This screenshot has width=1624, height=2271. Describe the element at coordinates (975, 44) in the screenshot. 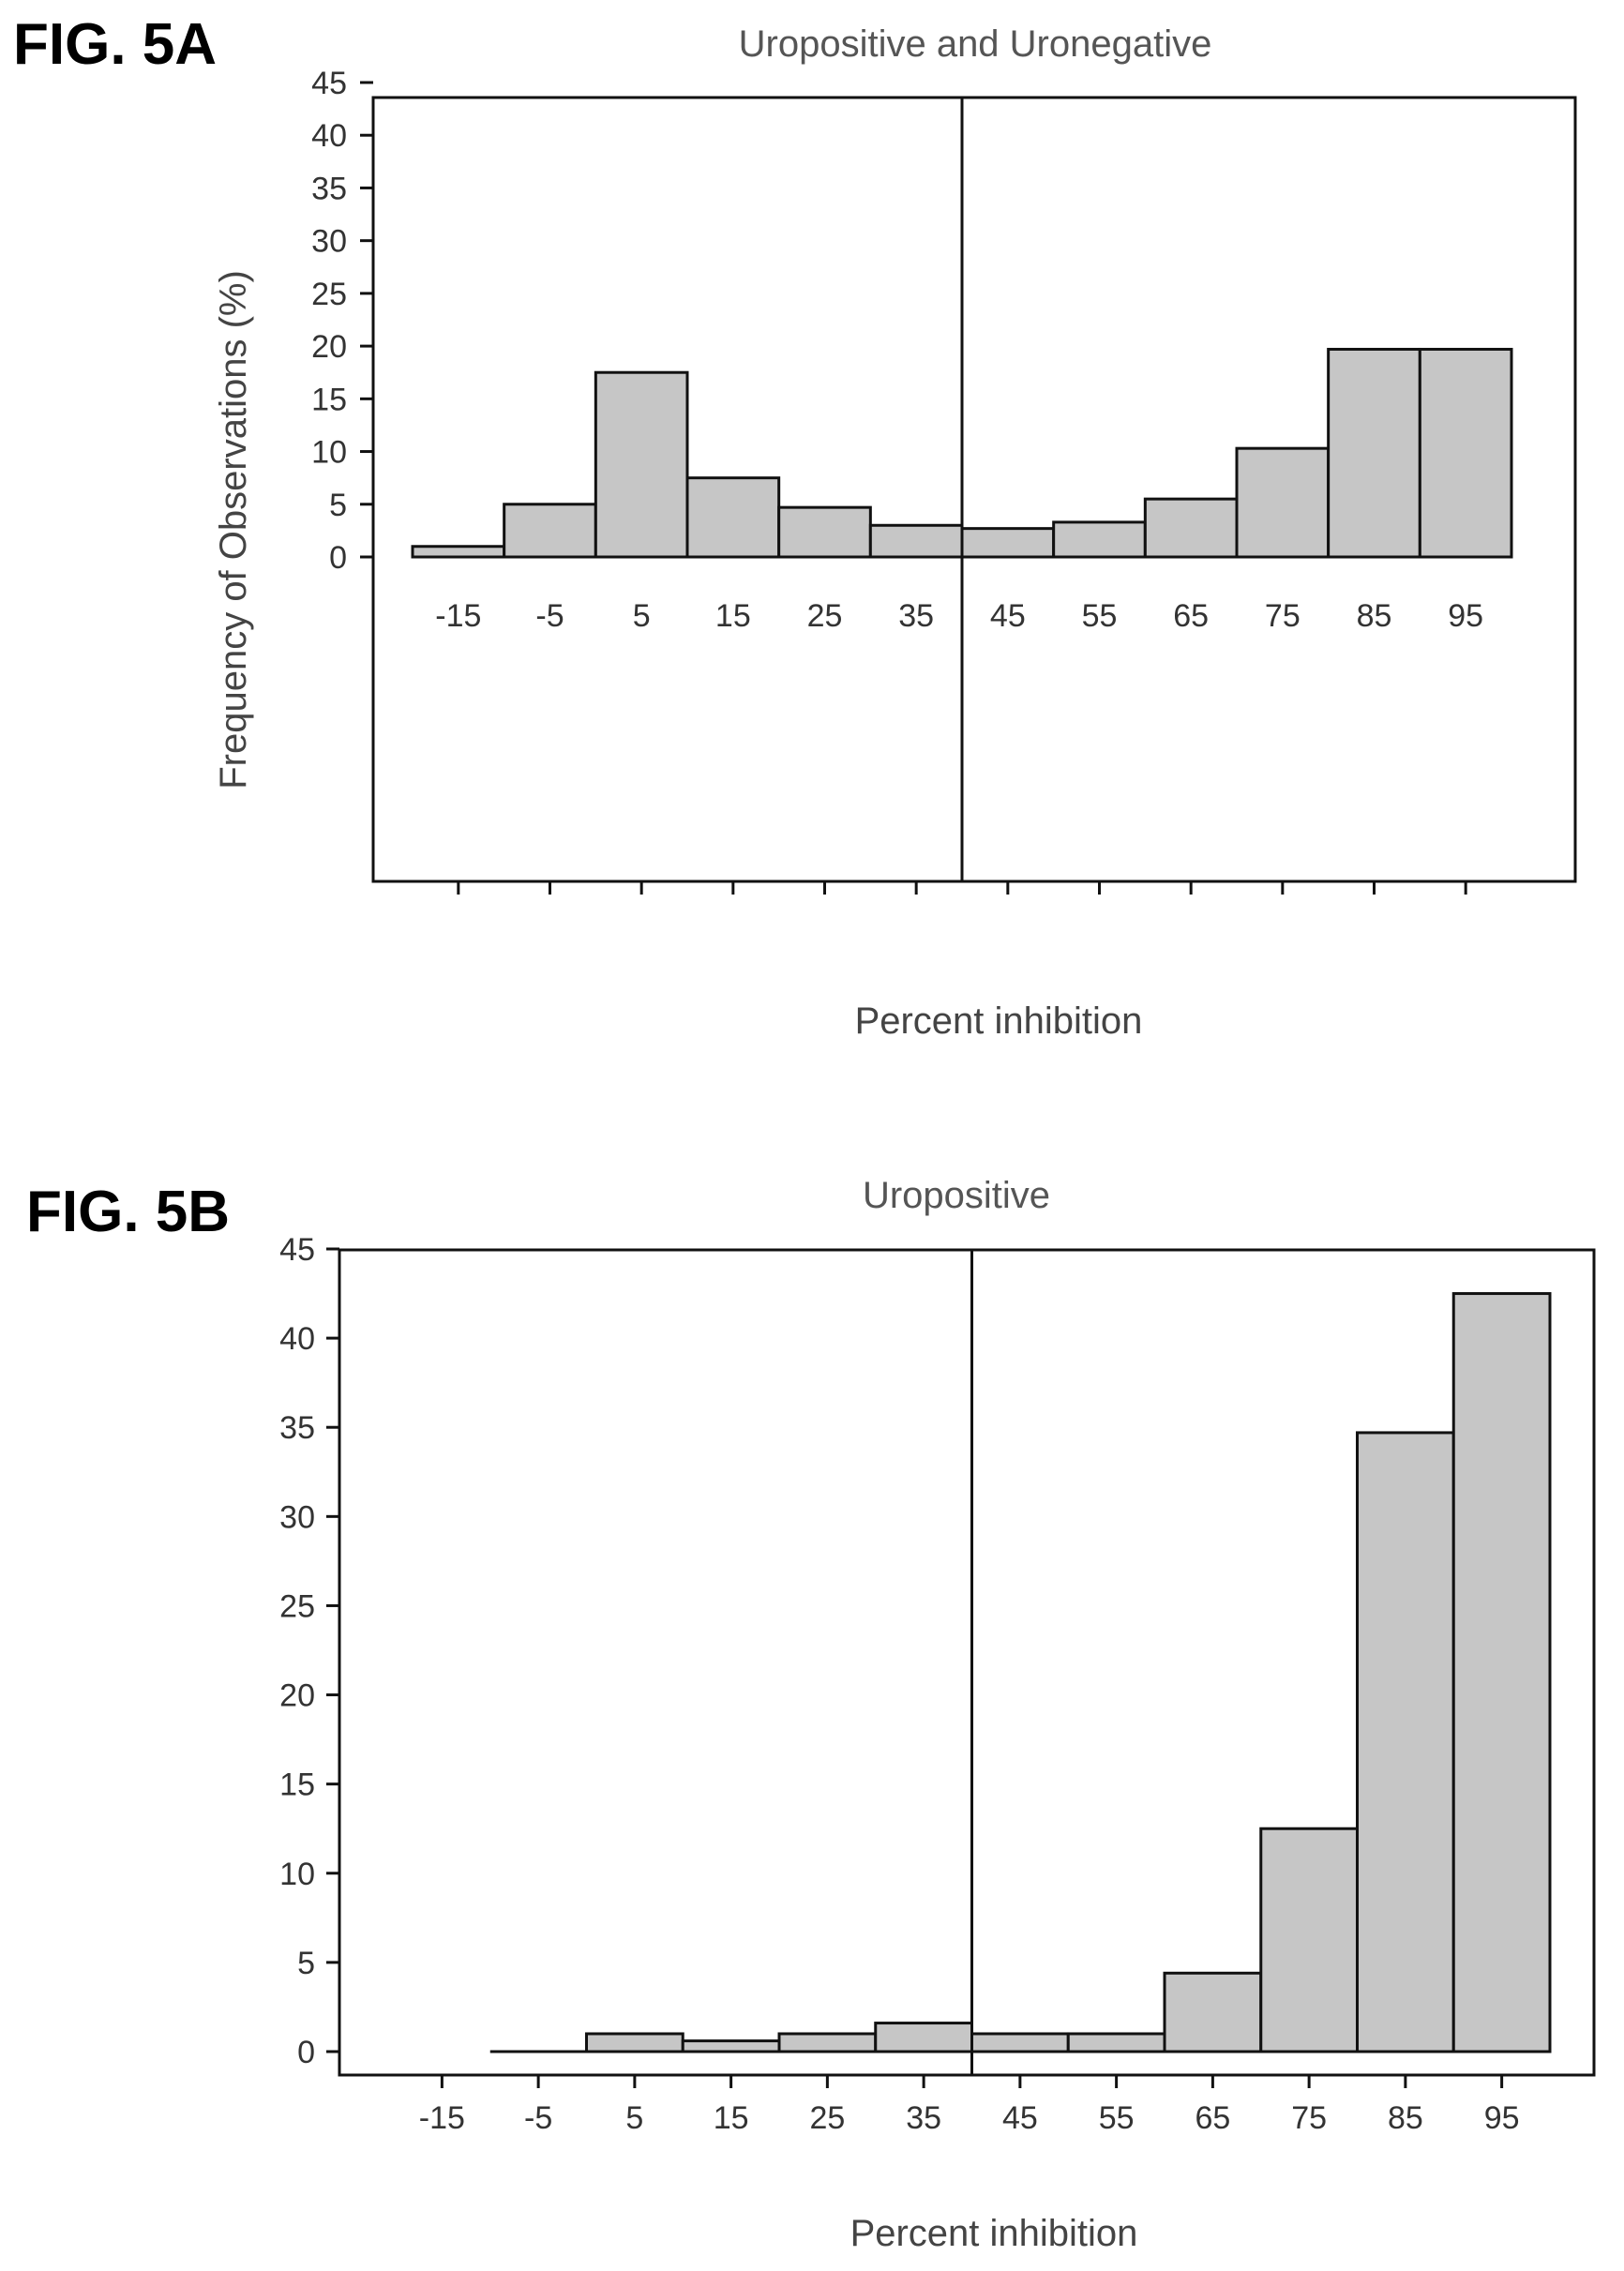

I see `chart-title: Uropositive and Uronegative` at that location.